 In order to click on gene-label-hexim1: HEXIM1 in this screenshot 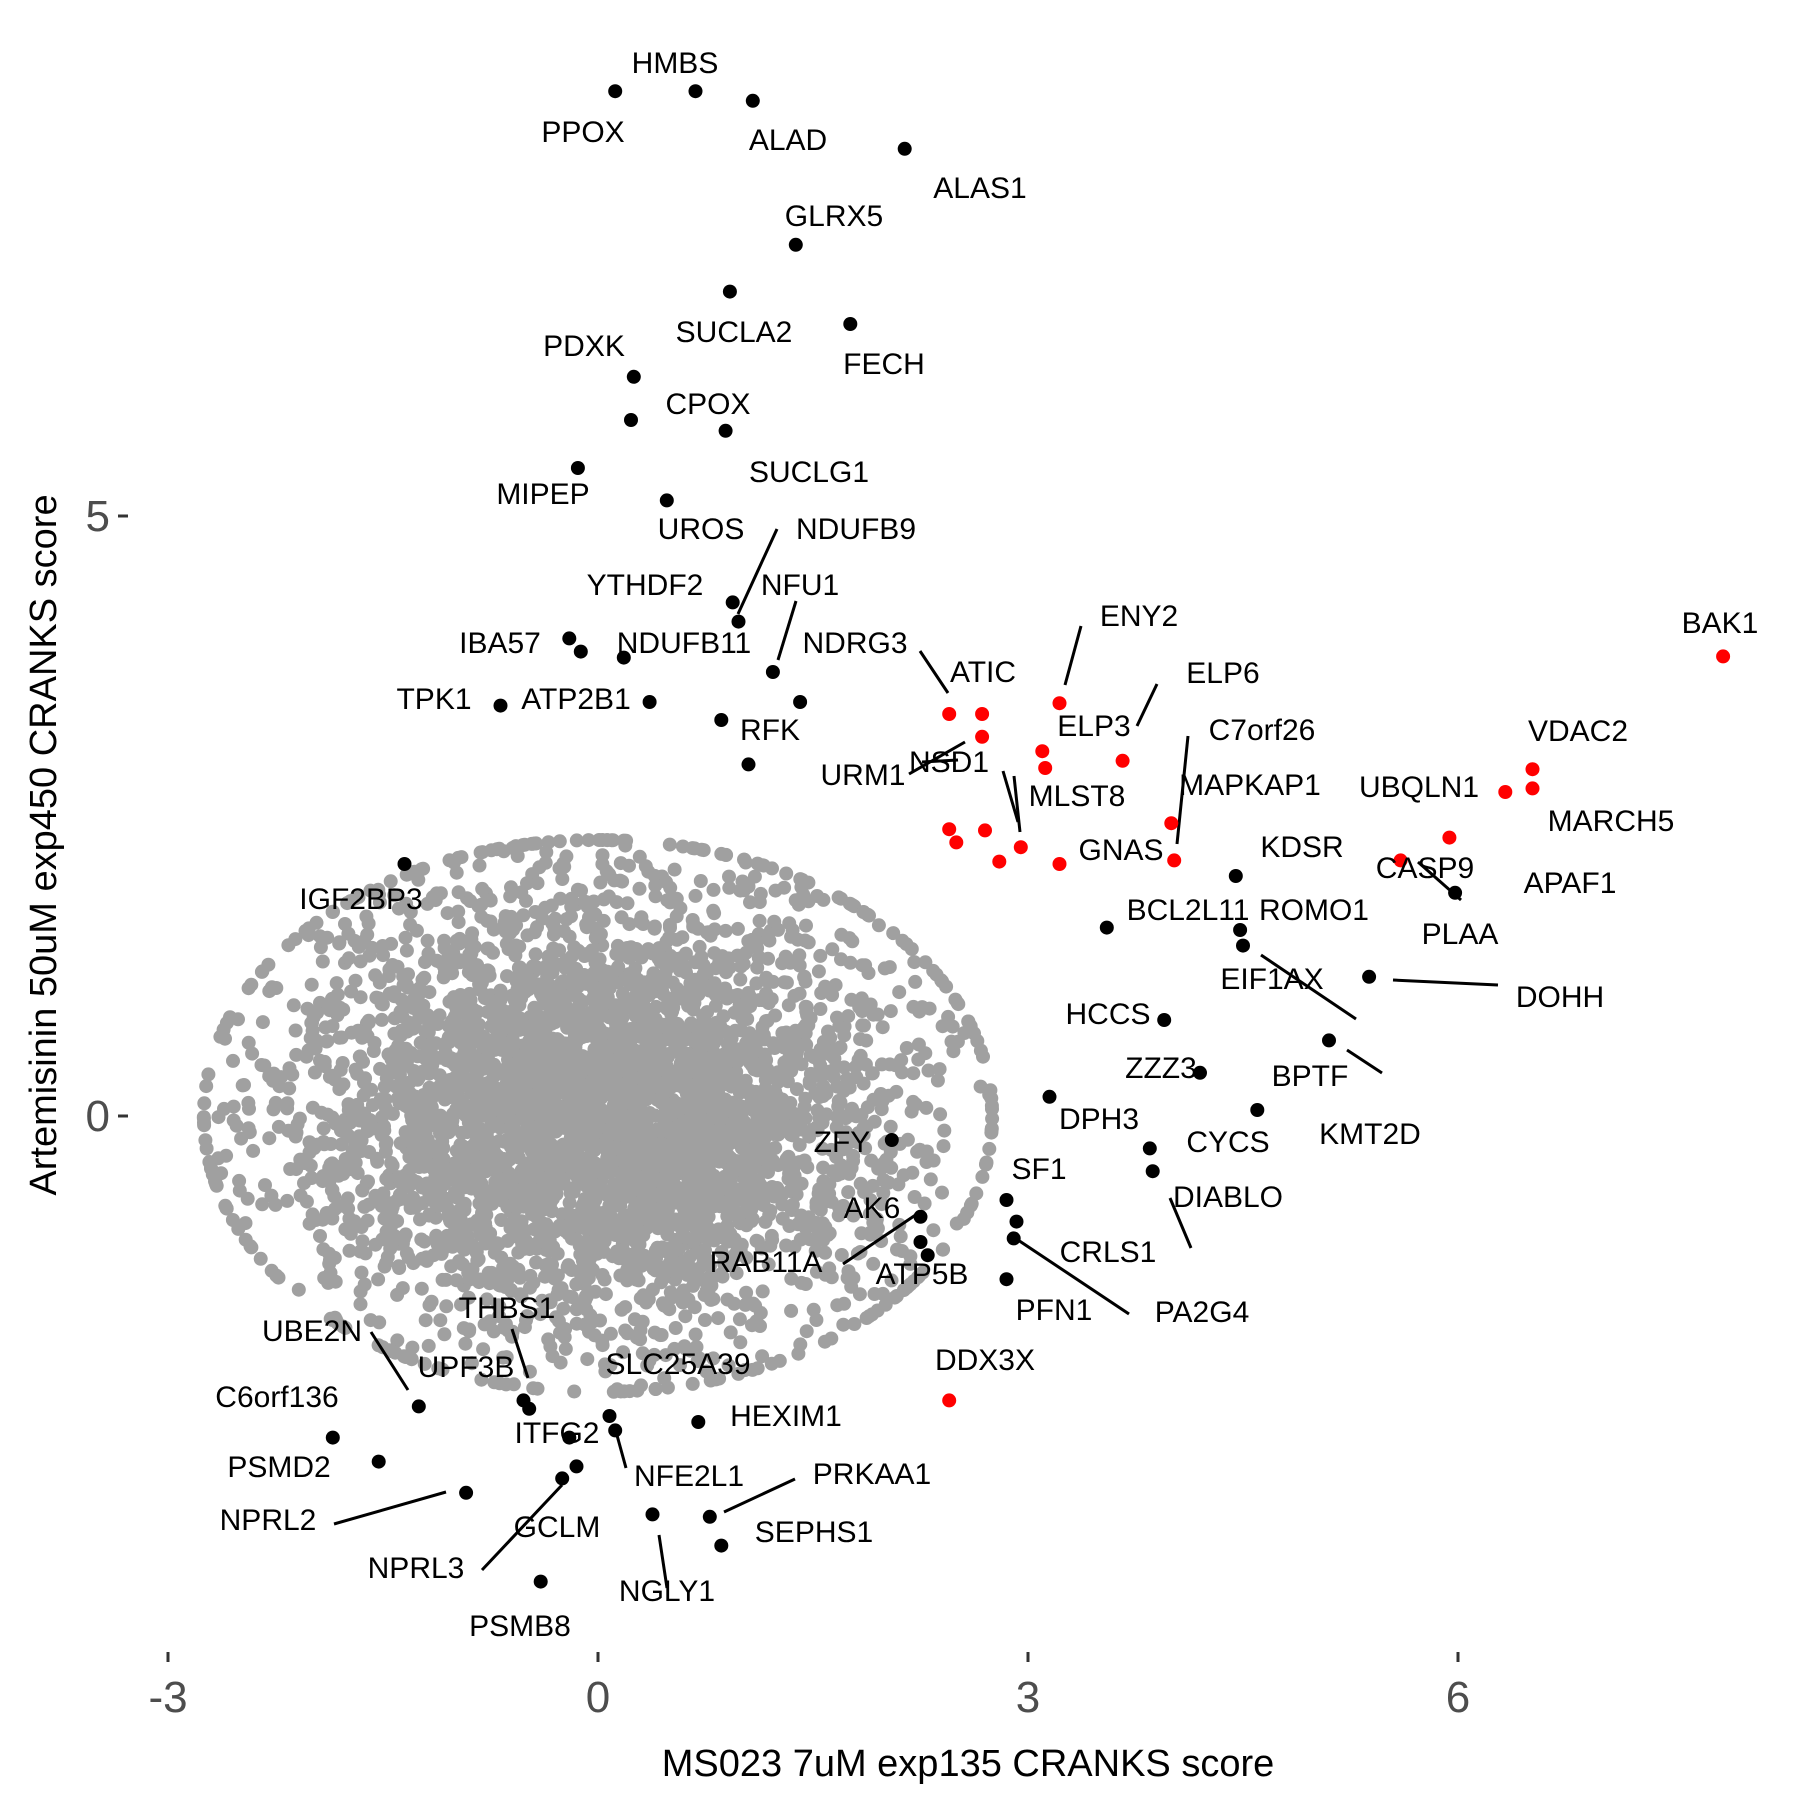, I will do `click(786, 1416)`.